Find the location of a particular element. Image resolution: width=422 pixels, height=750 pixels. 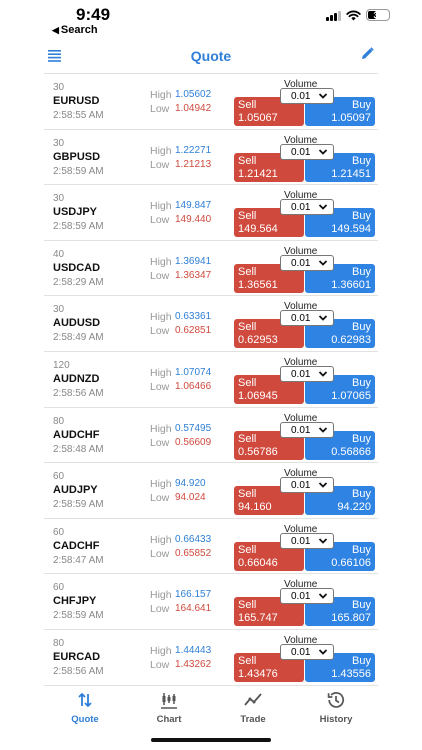

edit-pencil-icon is located at coordinates (367, 53).